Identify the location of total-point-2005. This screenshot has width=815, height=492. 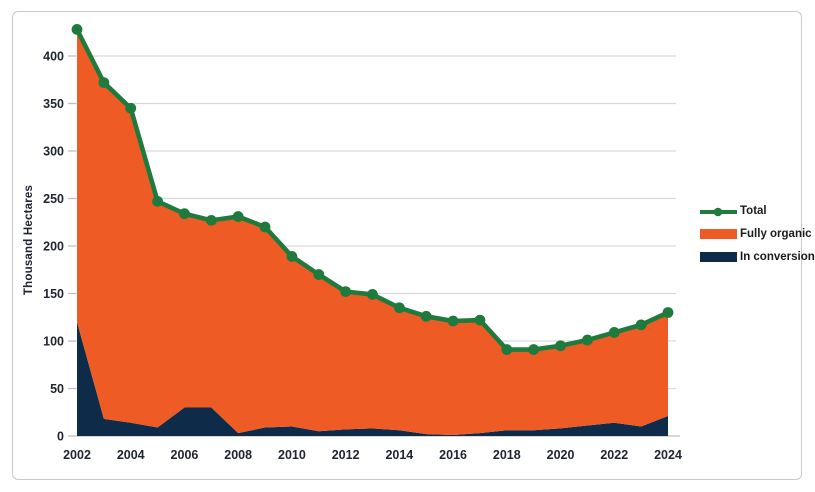
(157, 201).